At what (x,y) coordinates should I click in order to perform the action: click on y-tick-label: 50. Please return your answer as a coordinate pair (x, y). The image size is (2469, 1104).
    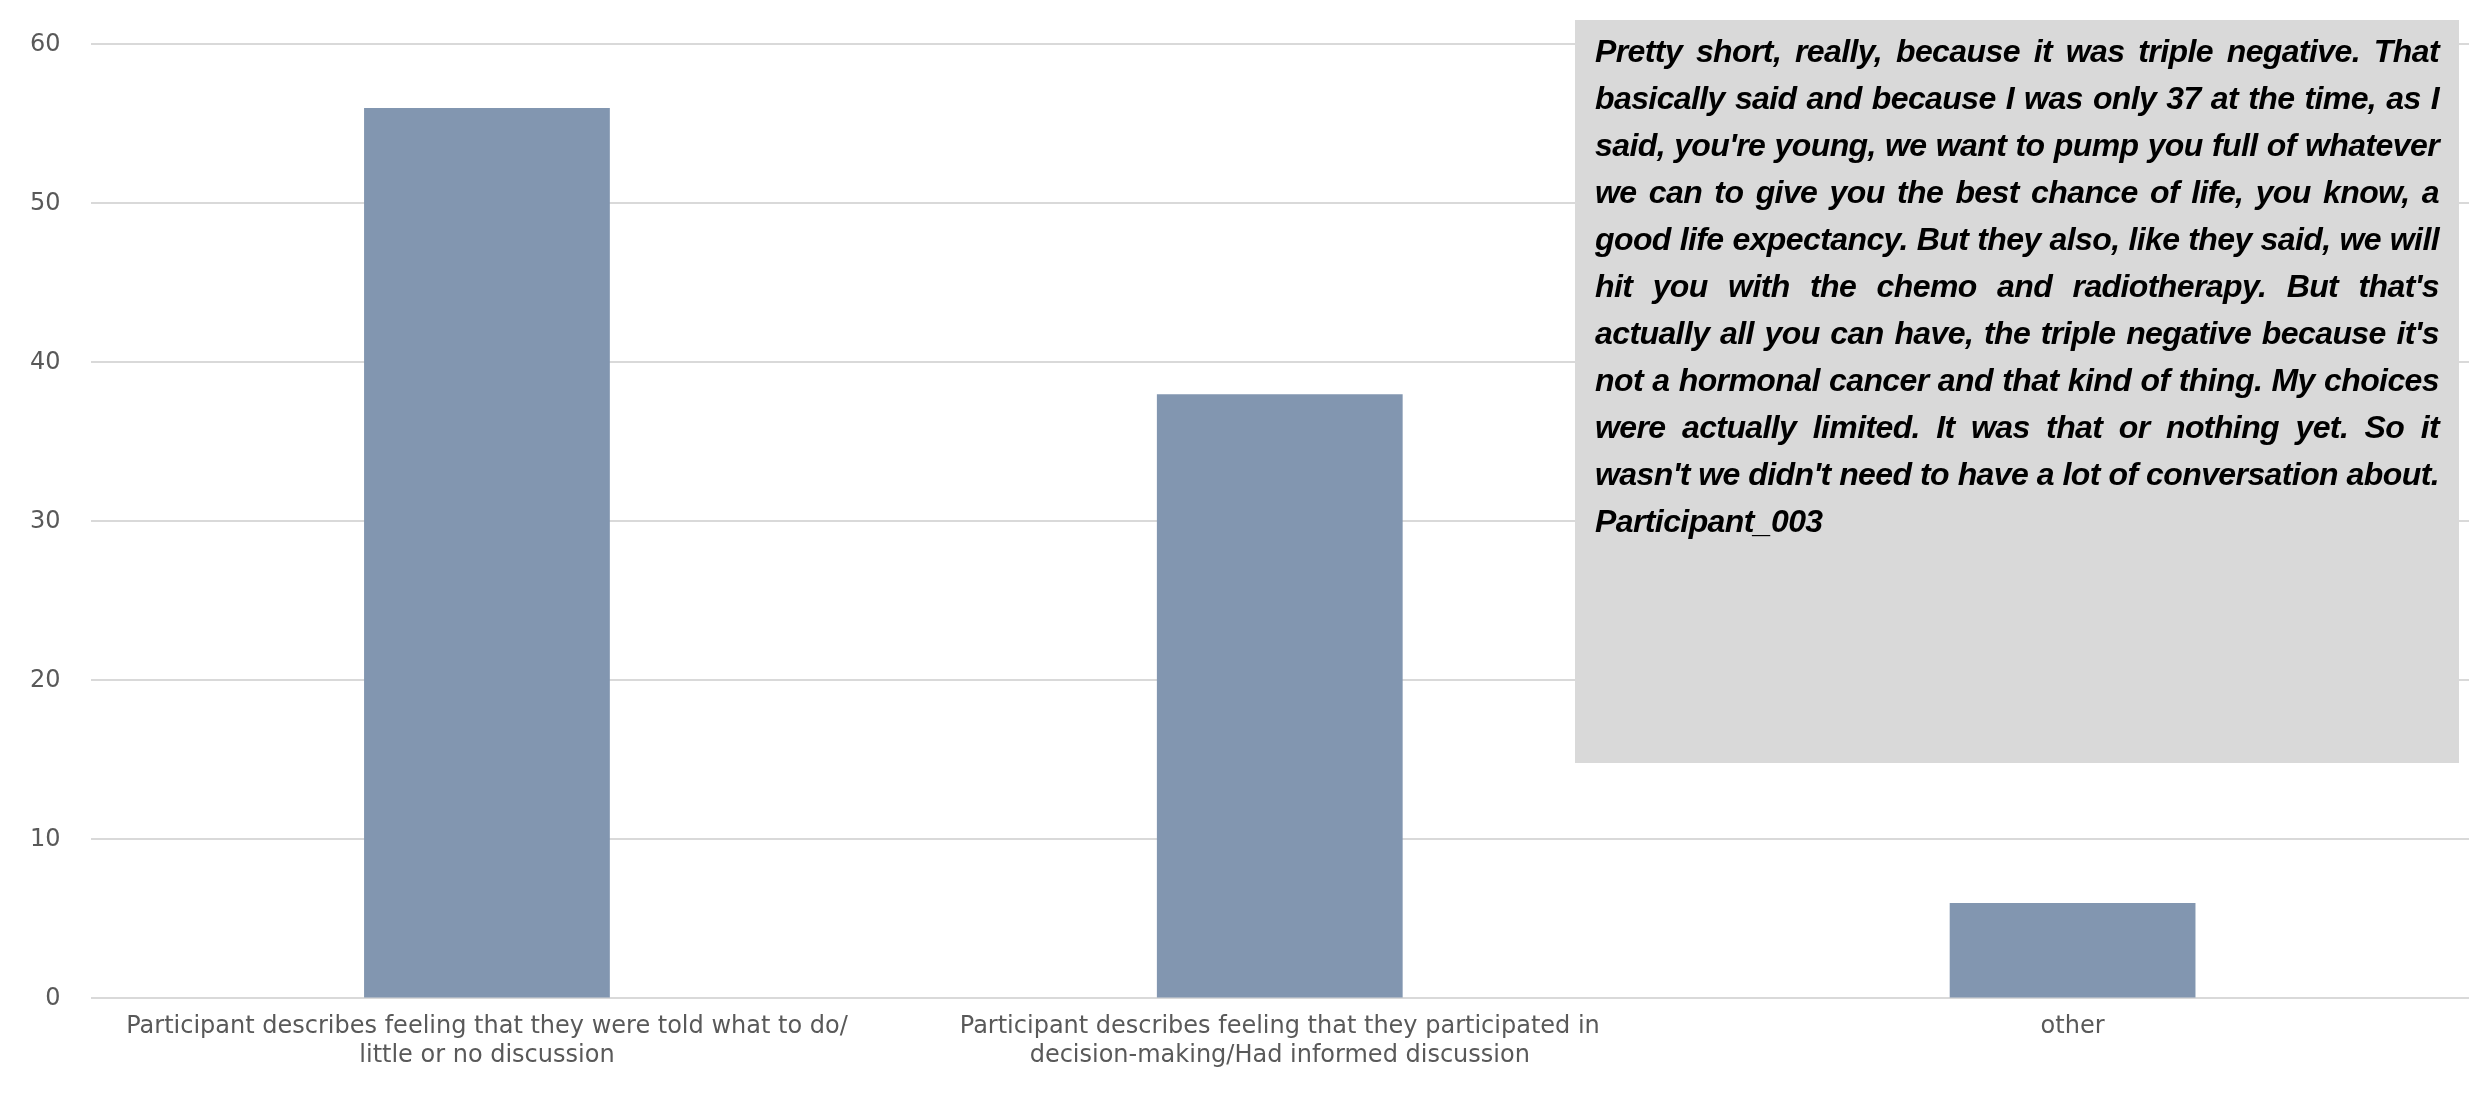
    Looking at the image, I should click on (45, 201).